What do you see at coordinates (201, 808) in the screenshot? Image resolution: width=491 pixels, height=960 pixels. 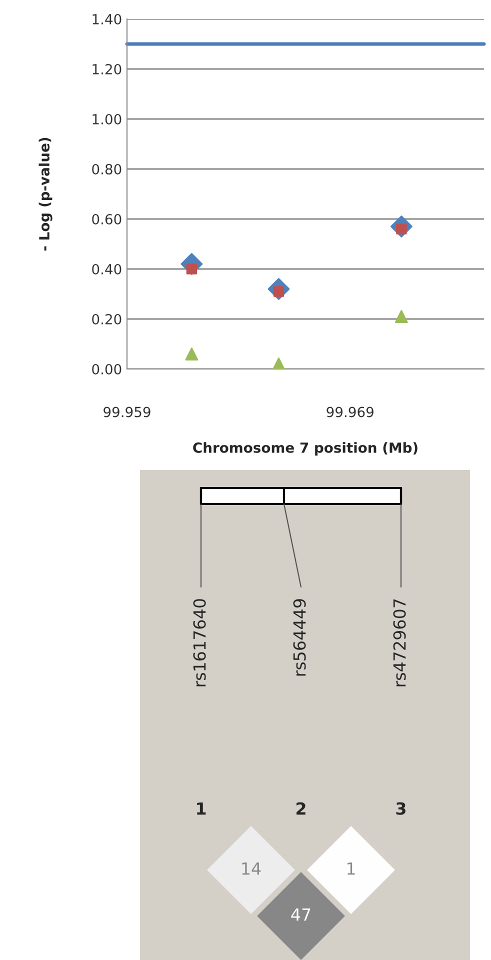 I see `text: 1` at bounding box center [201, 808].